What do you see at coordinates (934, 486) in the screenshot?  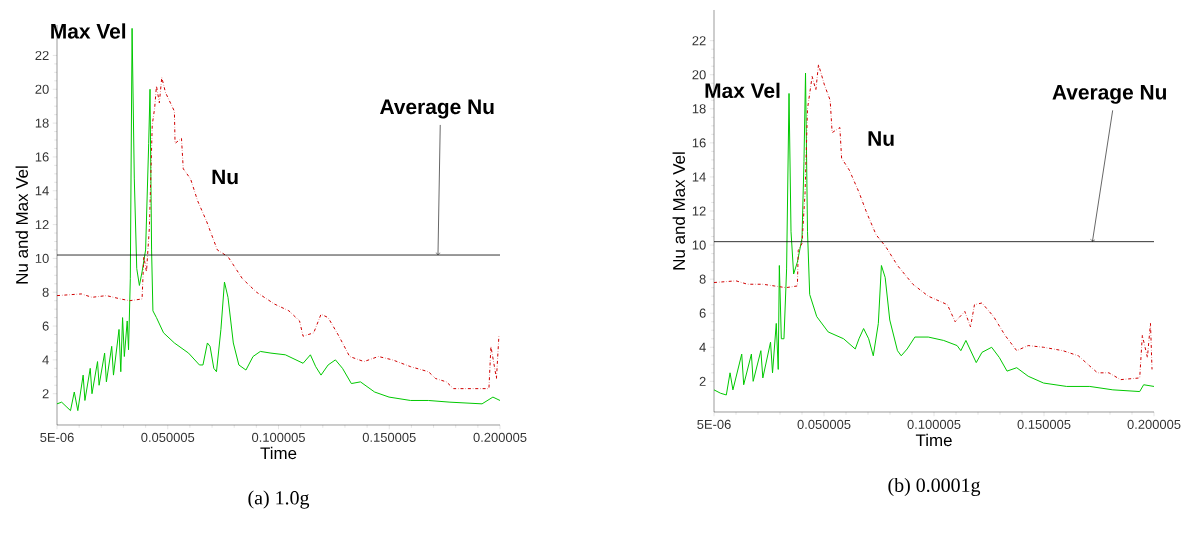 I see `text: (b) 0.0001g` at bounding box center [934, 486].